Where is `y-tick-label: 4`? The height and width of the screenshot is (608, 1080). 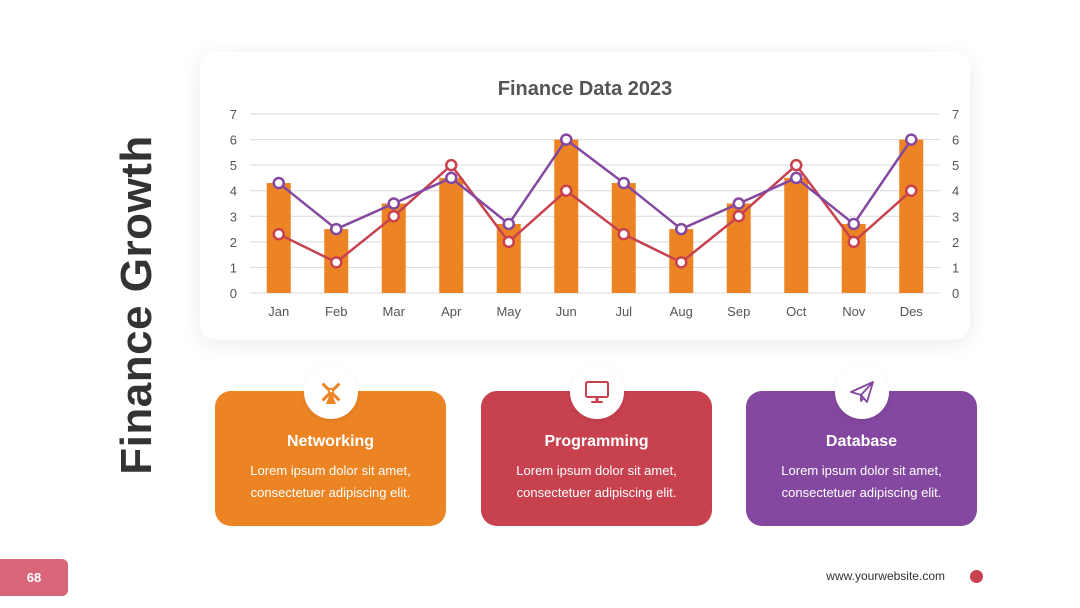 y-tick-label: 4 is located at coordinates (233, 191).